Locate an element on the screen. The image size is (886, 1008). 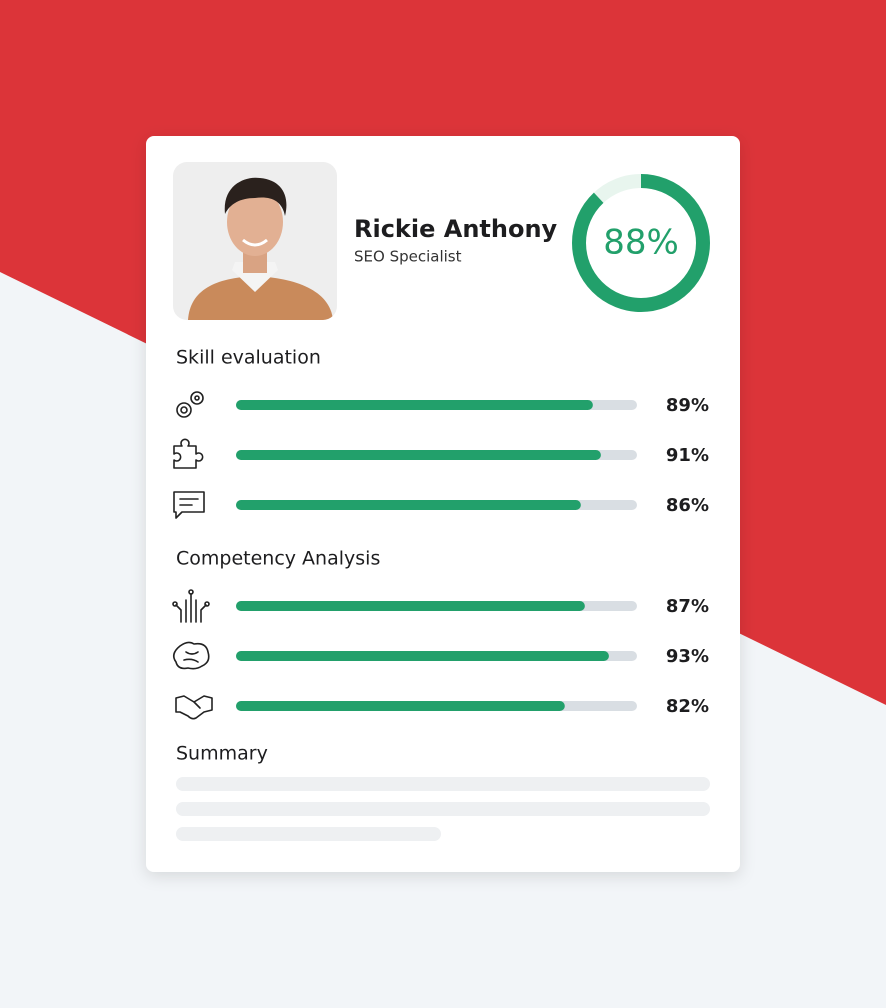
icon-chat is located at coordinates (189, 505).